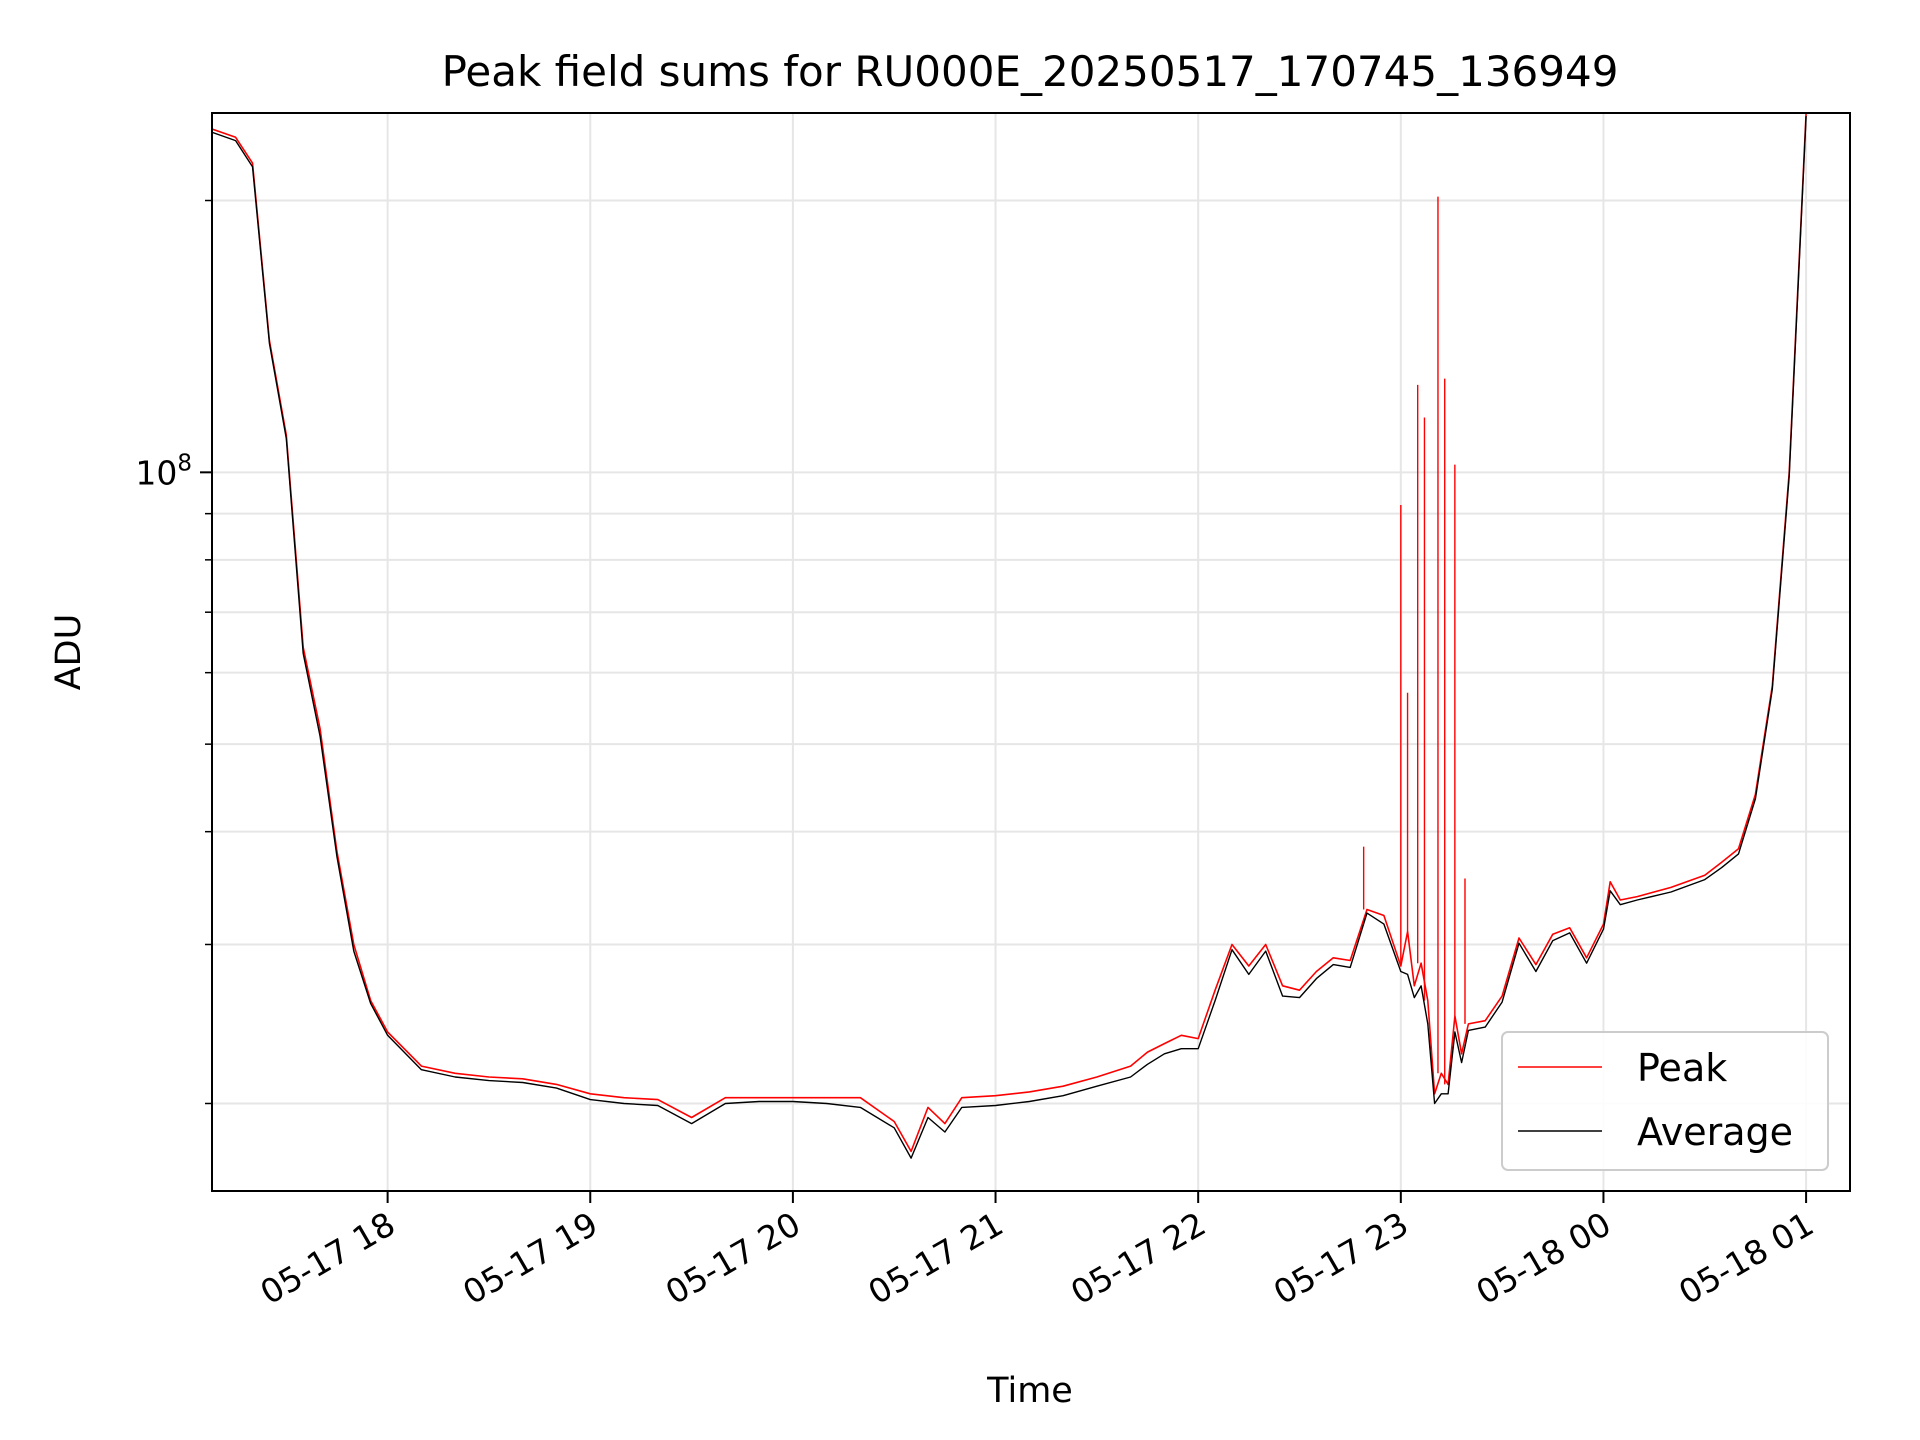 This screenshot has width=1920, height=1440. Describe the element at coordinates (173, 652) in the screenshot. I see `y-axis-ticks: 108` at that location.